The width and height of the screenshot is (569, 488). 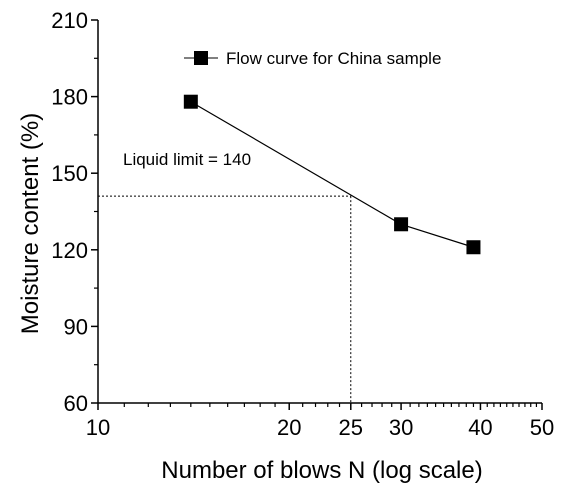 What do you see at coordinates (69, 97) in the screenshot?
I see `y-tick-label: 180` at bounding box center [69, 97].